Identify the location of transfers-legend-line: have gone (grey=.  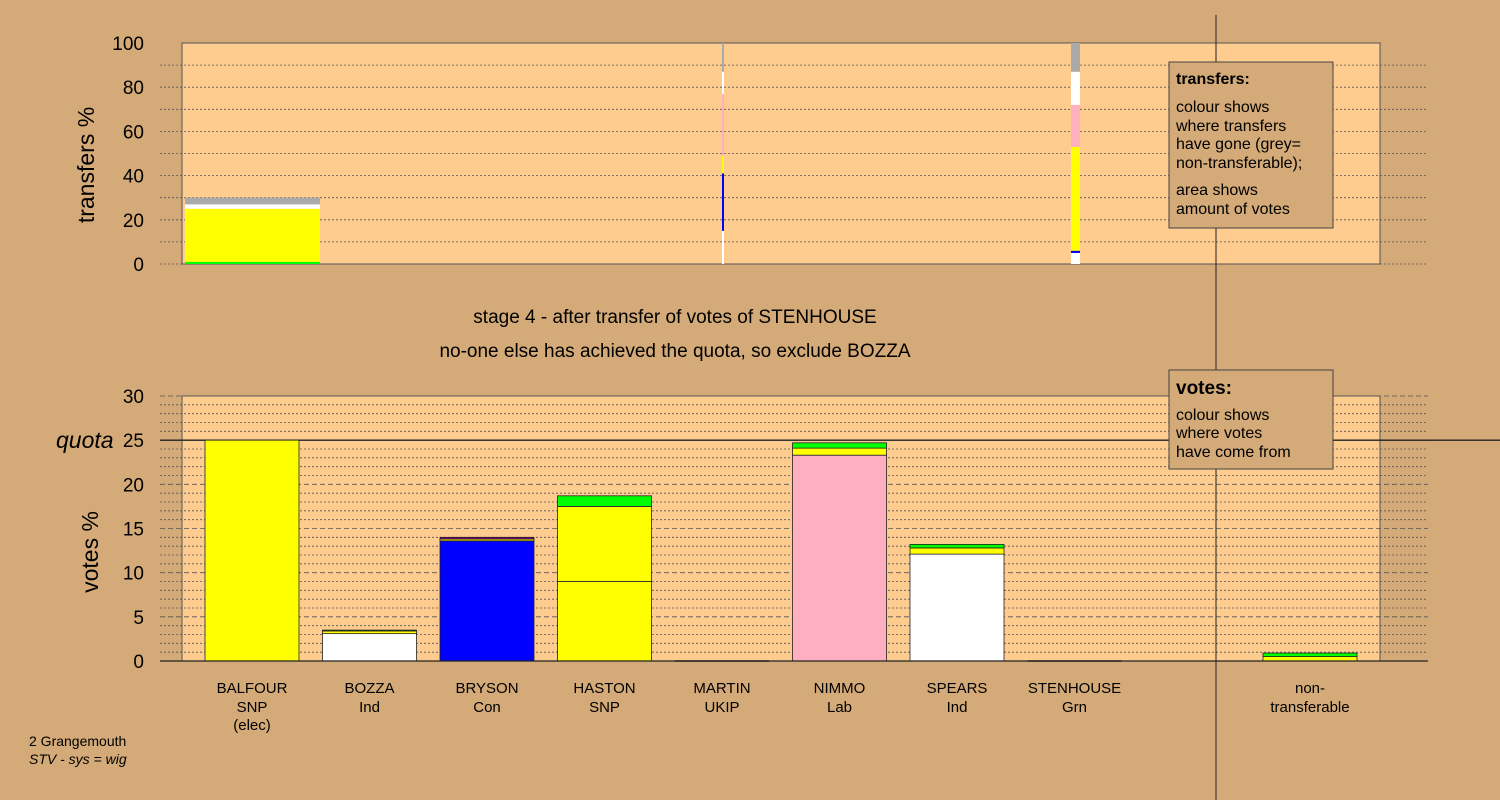
(1238, 144).